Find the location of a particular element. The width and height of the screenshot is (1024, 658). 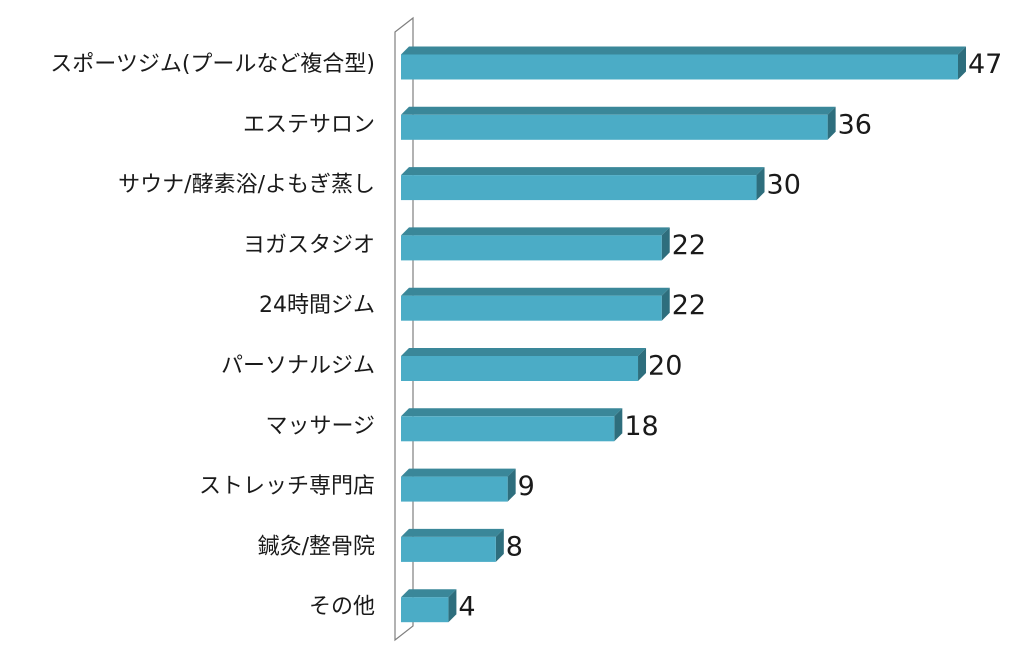

category-label: ストレッチ専門店 is located at coordinates (287, 486).